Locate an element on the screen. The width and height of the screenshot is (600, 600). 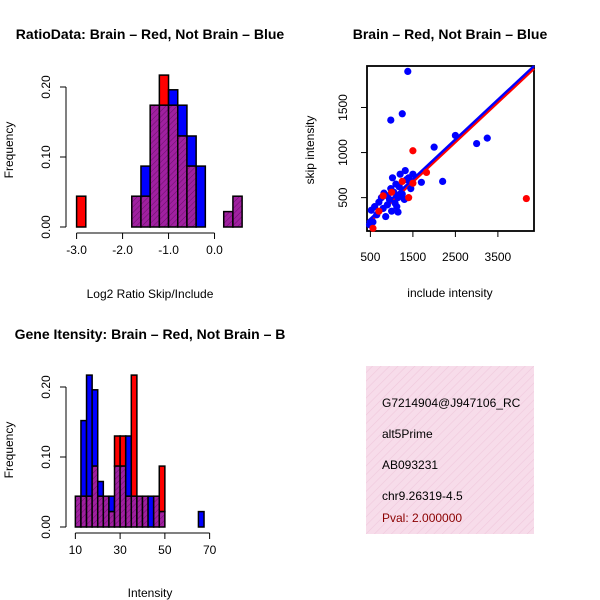
intensity-hist-x-tick-label-0: 10 is located at coordinates (76, 550).